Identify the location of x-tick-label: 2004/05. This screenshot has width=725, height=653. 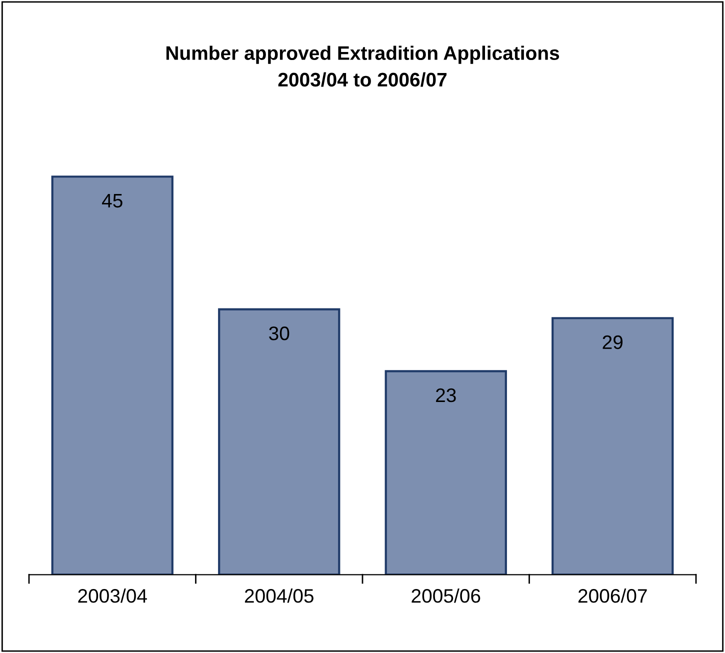
(279, 595).